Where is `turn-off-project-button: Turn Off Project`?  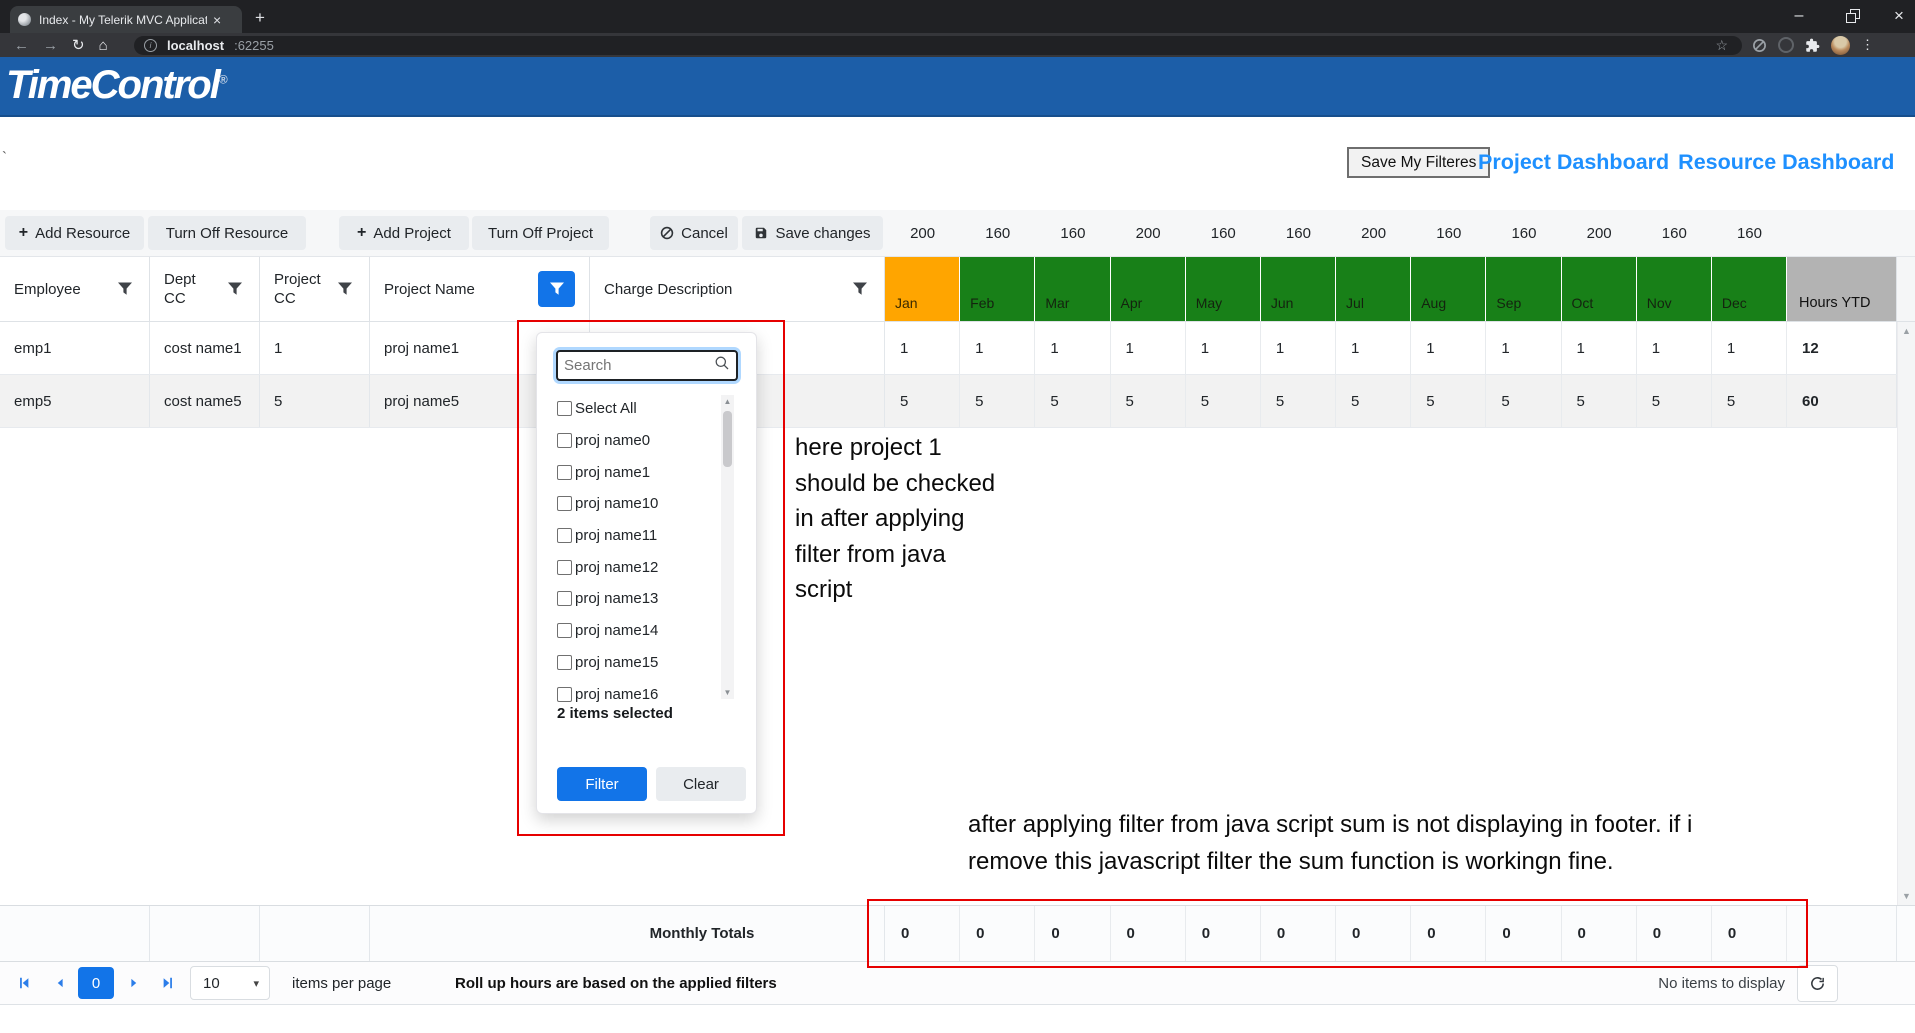 turn-off-project-button: Turn Off Project is located at coordinates (540, 233).